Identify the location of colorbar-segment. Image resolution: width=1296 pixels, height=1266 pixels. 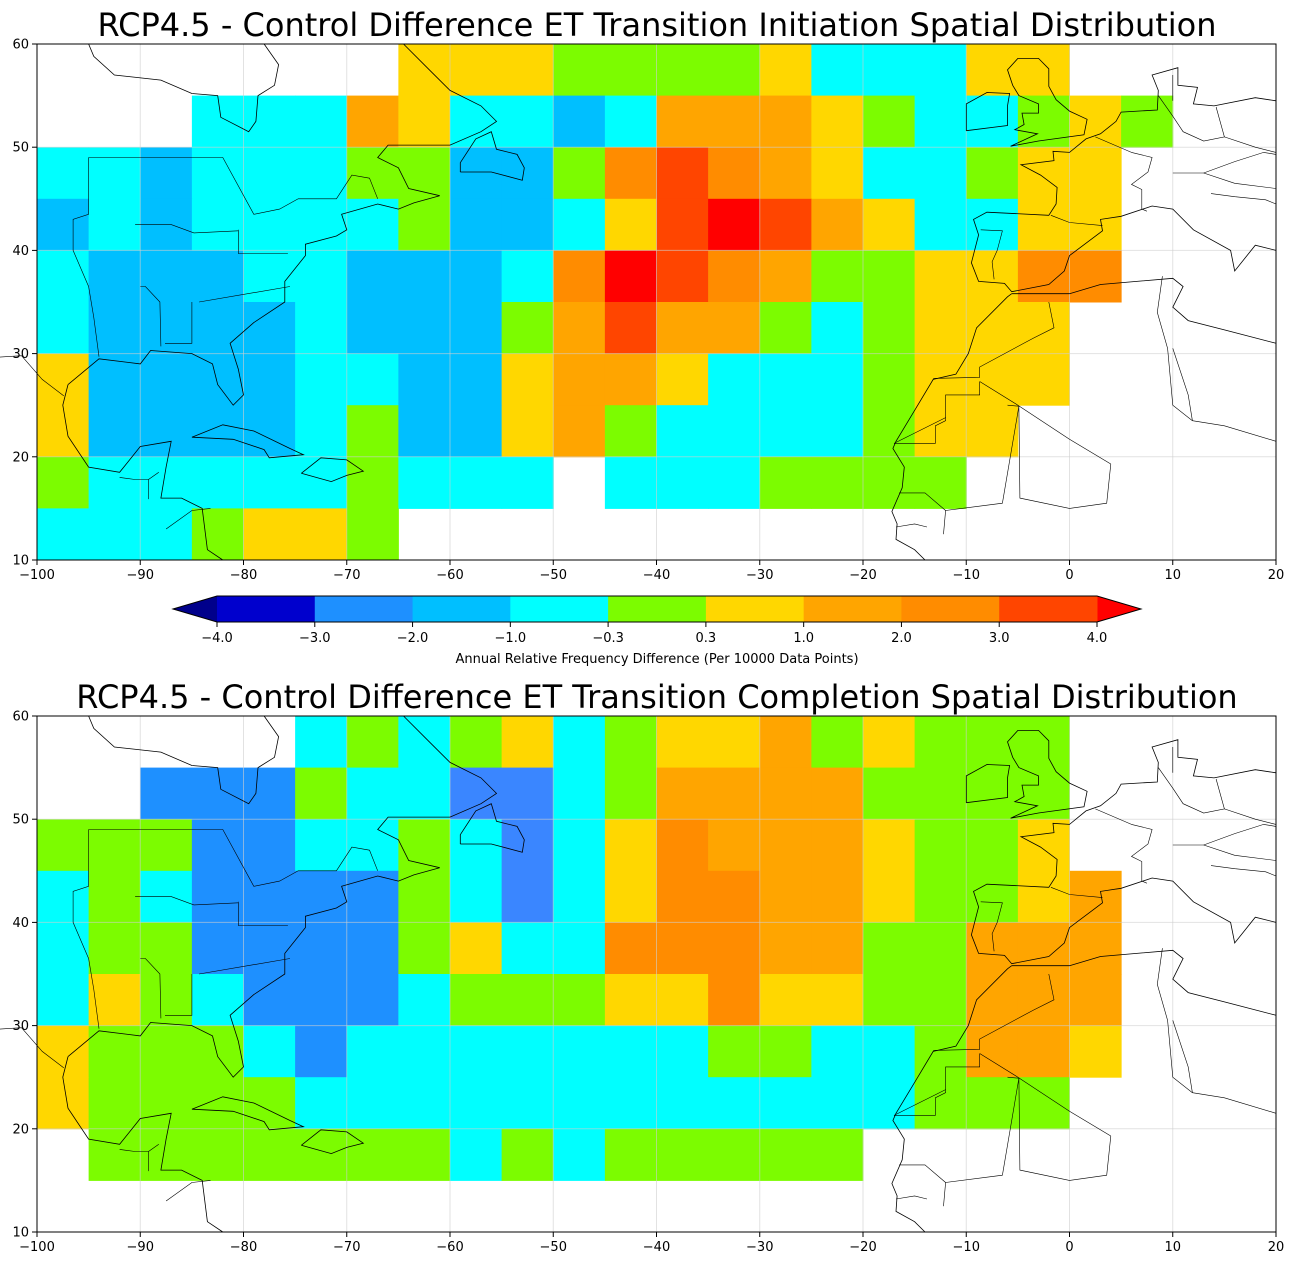
(364, 609).